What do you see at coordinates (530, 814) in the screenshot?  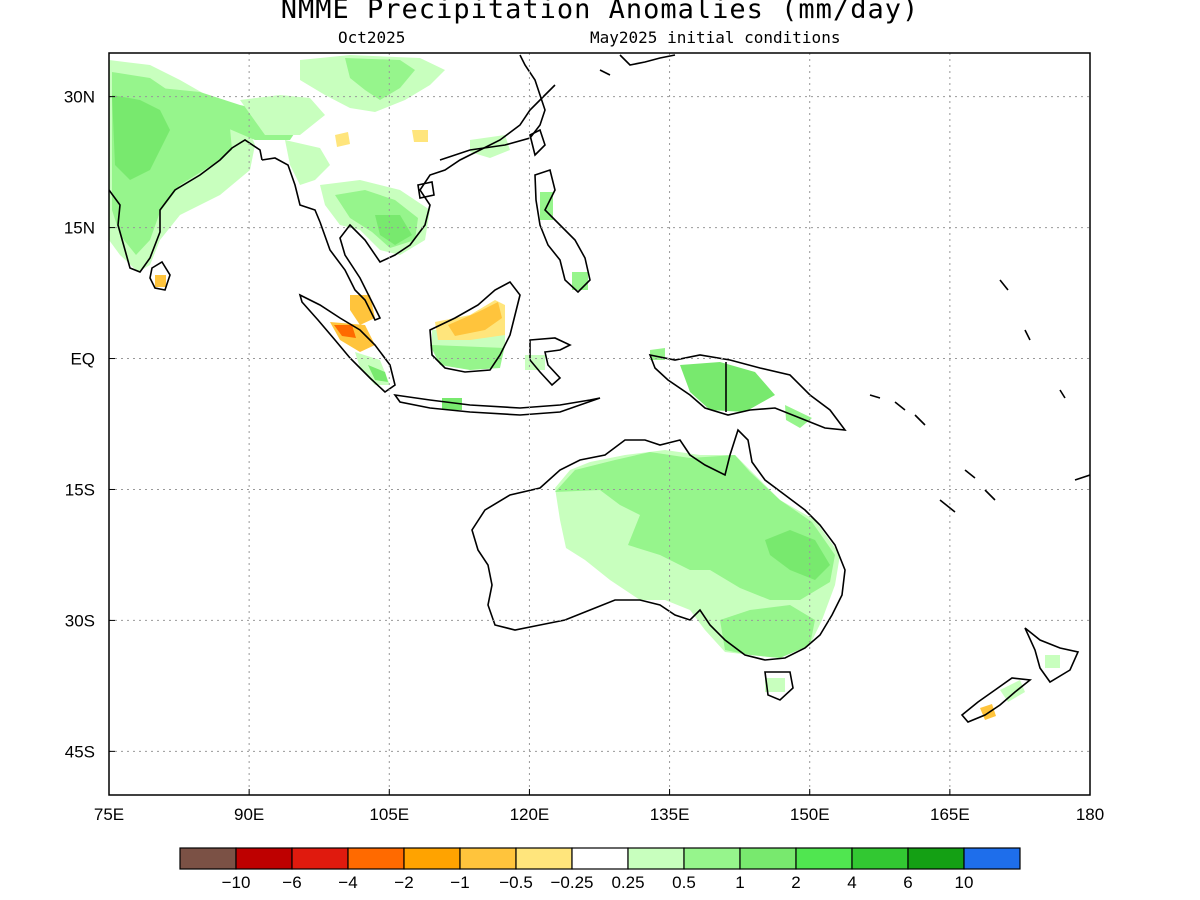 I see `lon-tick-label: 120E` at bounding box center [530, 814].